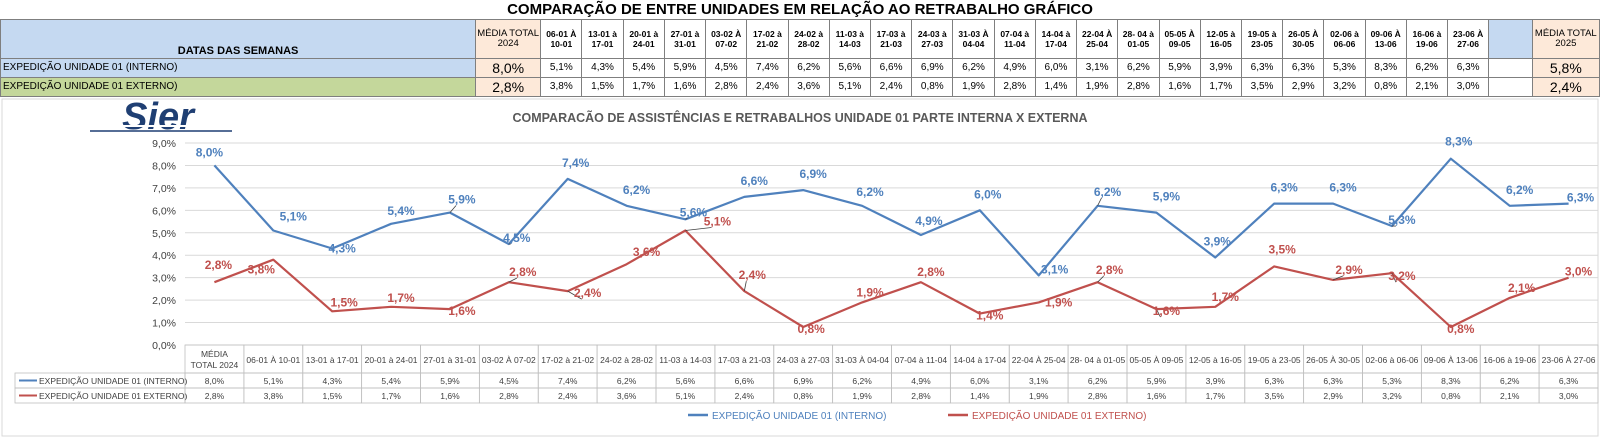 Image resolution: width=1600 pixels, height=443 pixels. Describe the element at coordinates (1157, 396) in the screenshot. I see `table-value: 1,6%` at that location.